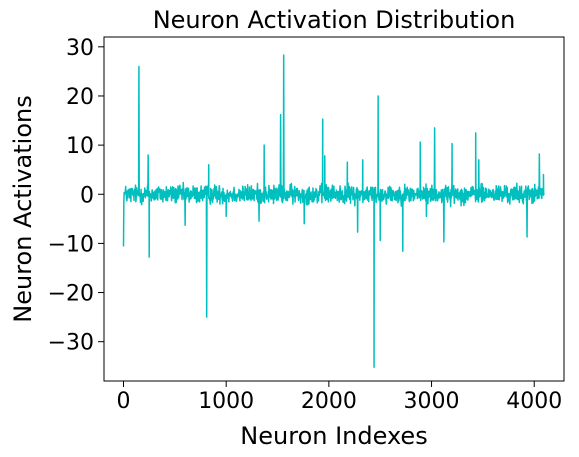 The image size is (579, 457). Describe the element at coordinates (76, 196) in the screenshot. I see `y-axis: −30 −20 −10 0 10 20 30` at that location.